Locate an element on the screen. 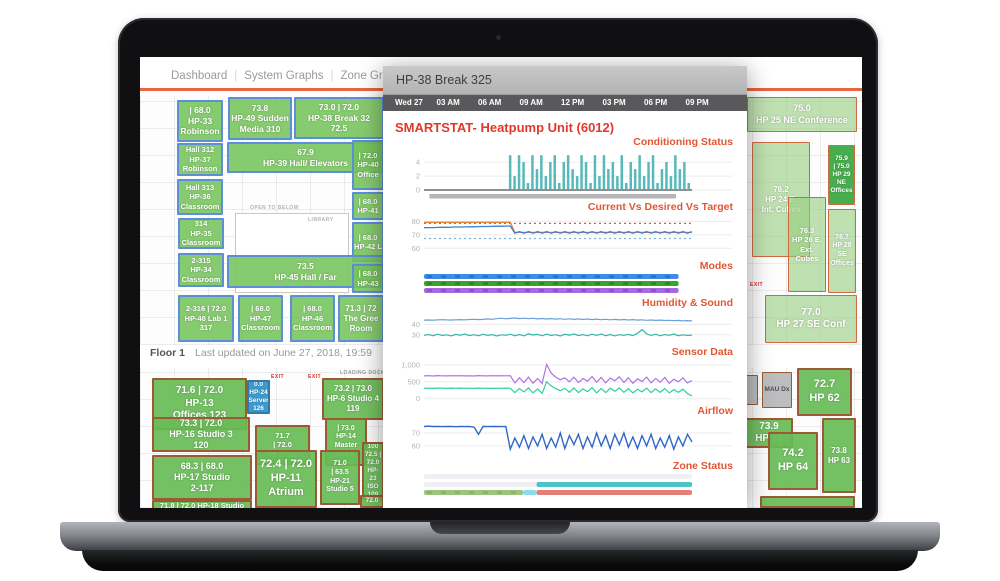 The height and width of the screenshot is (581, 1000). zone-hp-16-studio-3: 73.3 | 72.0 HP-16 Studio 3 120 is located at coordinates (201, 434).